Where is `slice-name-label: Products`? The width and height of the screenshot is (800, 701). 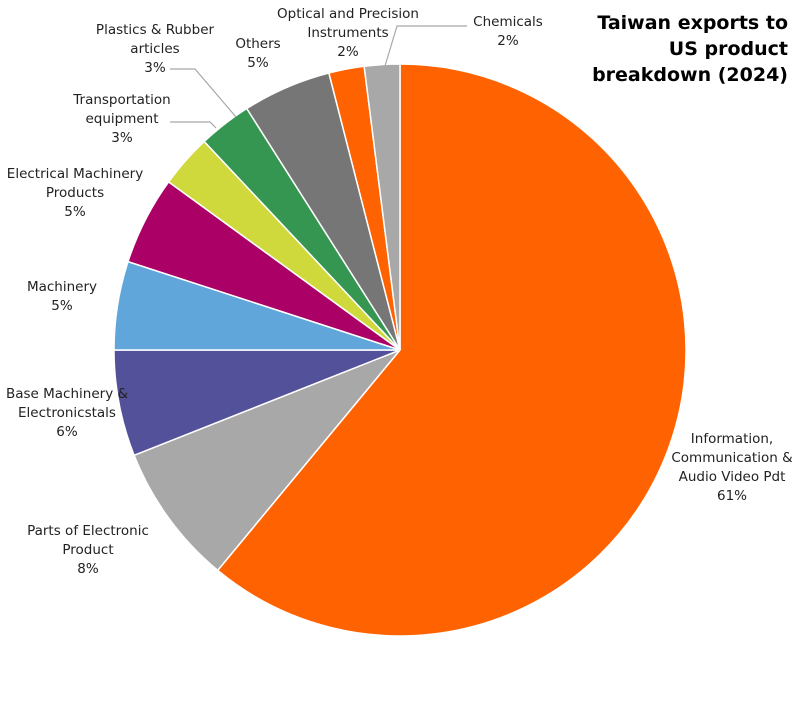 slice-name-label: Products is located at coordinates (75, 193).